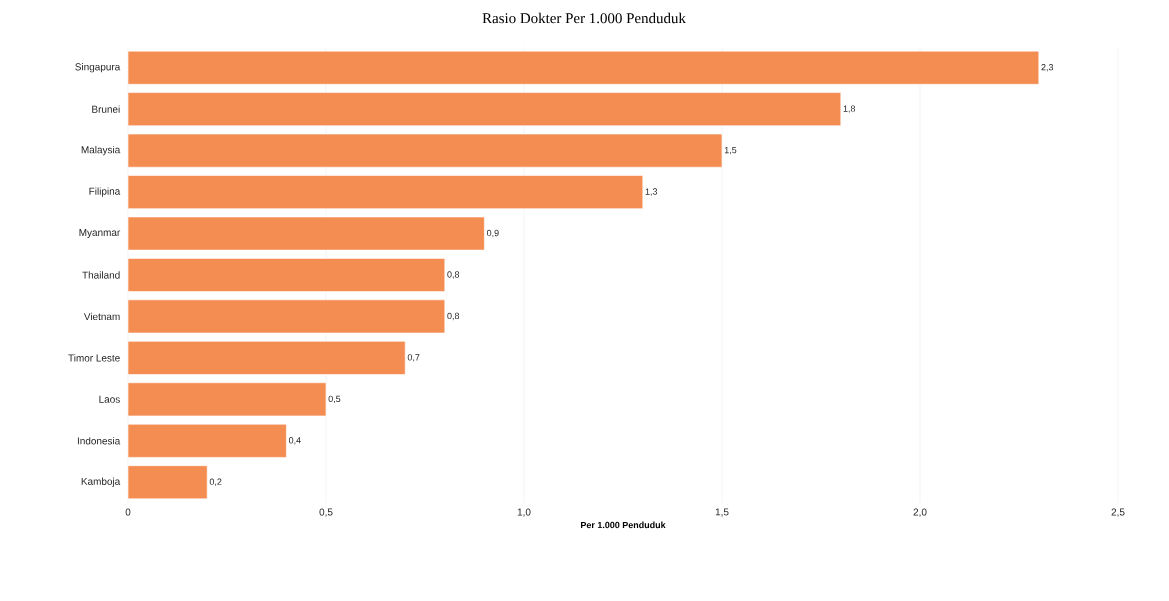  I want to click on y-tick-label: Singapura, so click(98, 68).